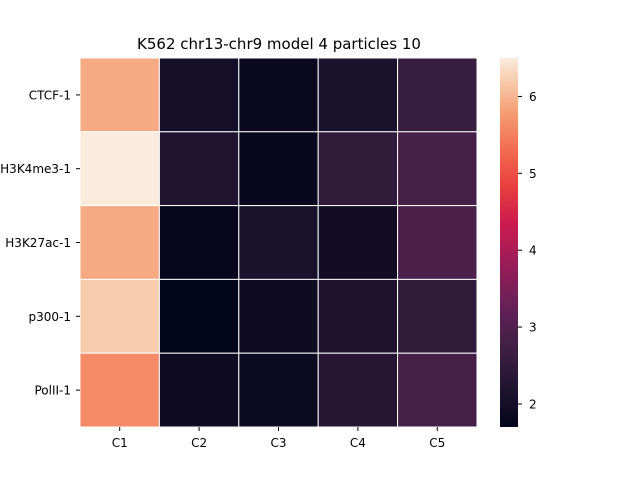  I want to click on column-label: C2, so click(199, 443).